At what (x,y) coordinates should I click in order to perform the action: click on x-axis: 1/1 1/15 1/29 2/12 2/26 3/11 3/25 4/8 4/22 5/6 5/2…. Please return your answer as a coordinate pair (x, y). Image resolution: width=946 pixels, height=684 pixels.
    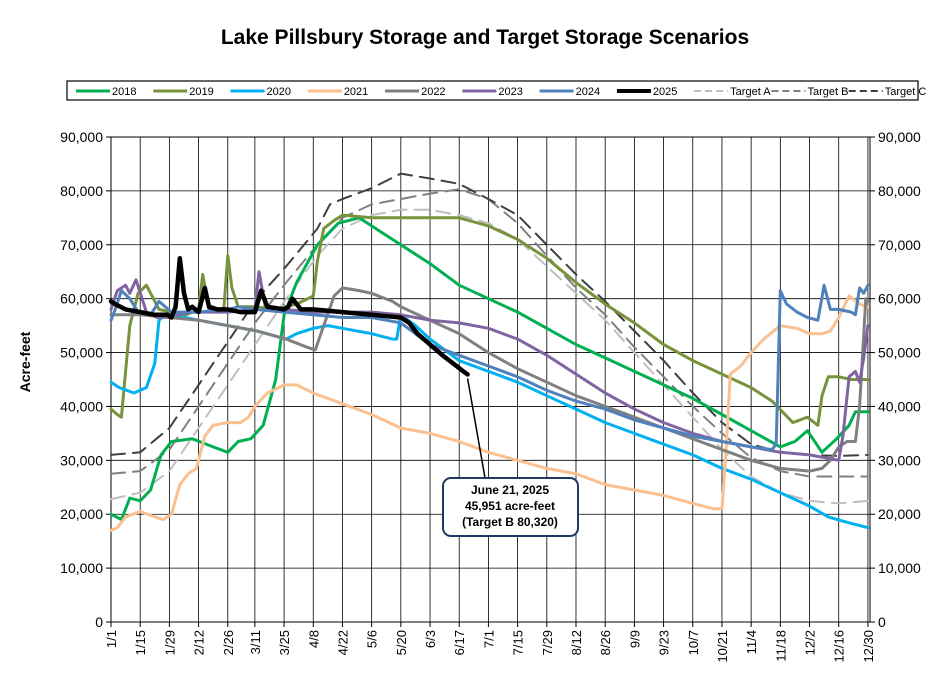
    Looking at the image, I should click on (490, 642).